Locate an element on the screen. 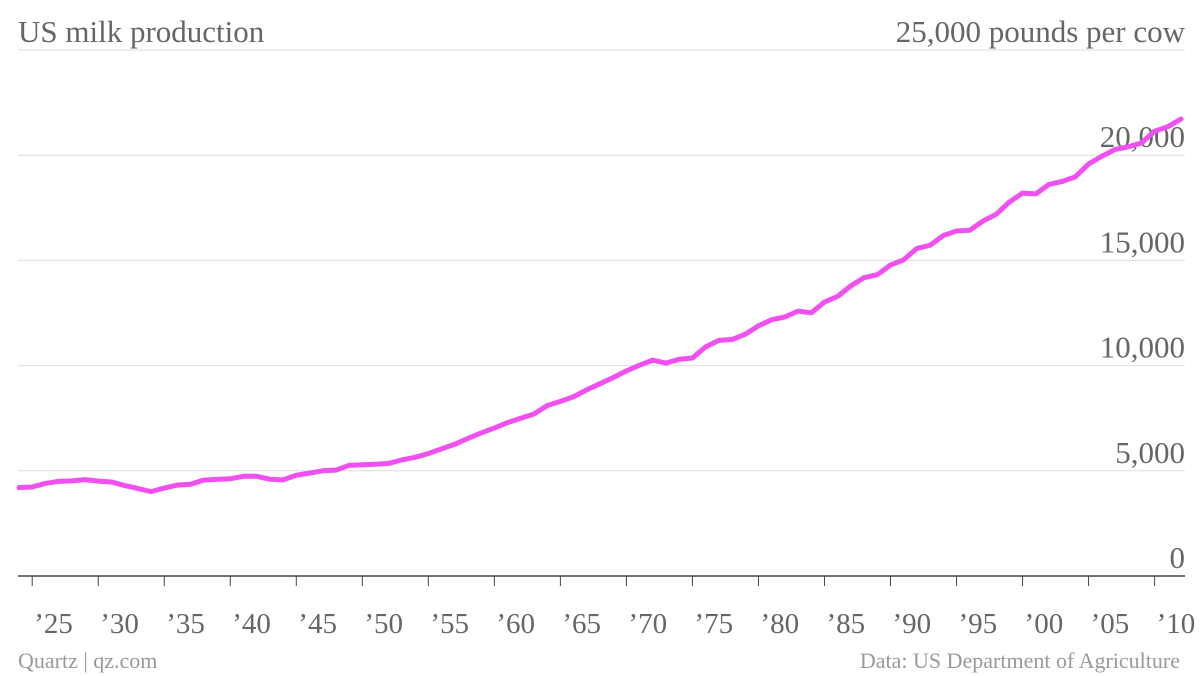 The height and width of the screenshot is (676, 1200). y-tick-label: 15,000 is located at coordinates (1142, 241).